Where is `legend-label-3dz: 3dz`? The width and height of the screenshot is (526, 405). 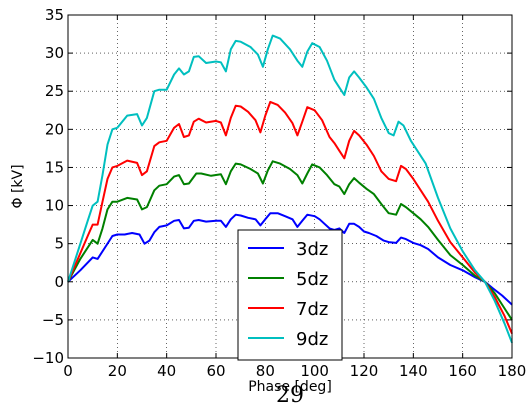
legend-label-3dz: 3dz is located at coordinates (312, 249).